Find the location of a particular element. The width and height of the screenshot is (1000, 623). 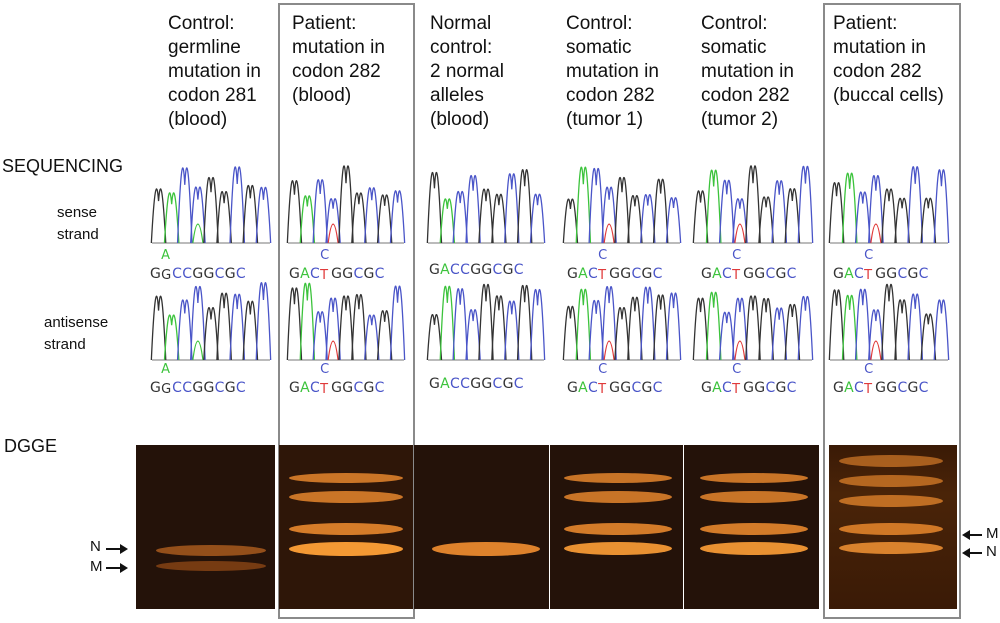

sequence-c6-sense: GAC C T GGCGC is located at coordinates (881, 265).